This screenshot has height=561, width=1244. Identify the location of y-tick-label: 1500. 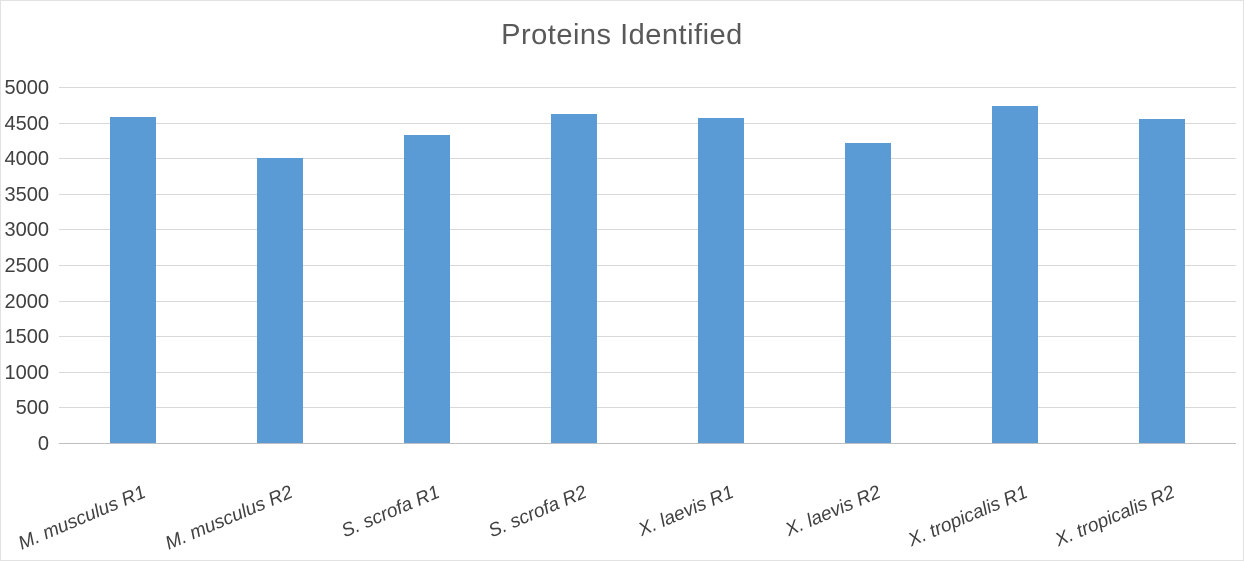
(27, 337).